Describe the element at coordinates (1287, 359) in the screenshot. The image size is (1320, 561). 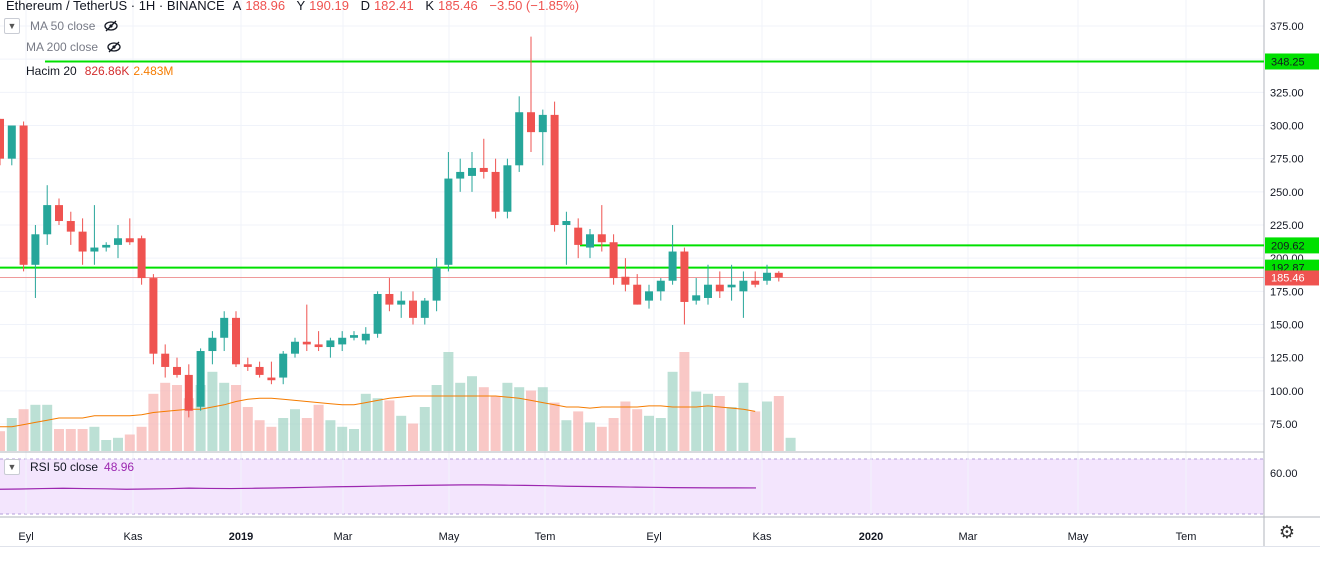
I see `price-tick-label: 125.00` at that location.